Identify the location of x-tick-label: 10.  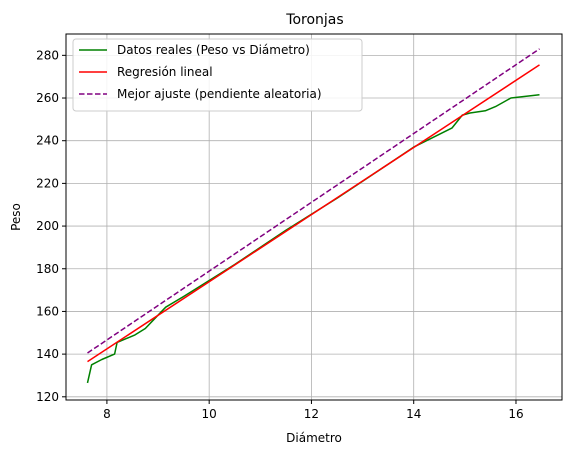
(209, 414).